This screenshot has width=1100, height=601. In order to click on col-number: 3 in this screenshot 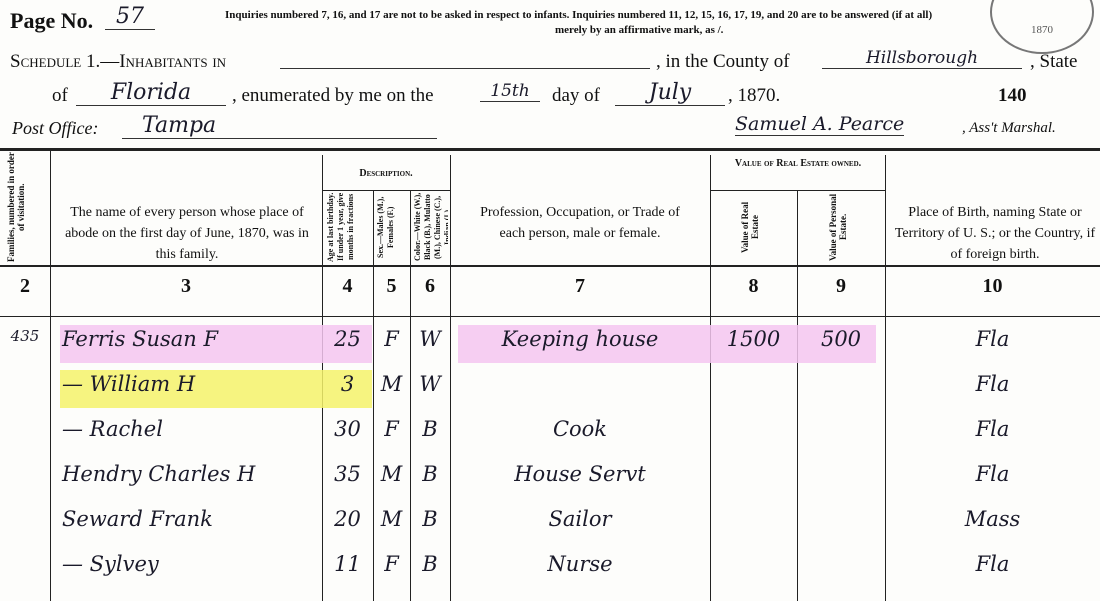, I will do `click(186, 286)`.